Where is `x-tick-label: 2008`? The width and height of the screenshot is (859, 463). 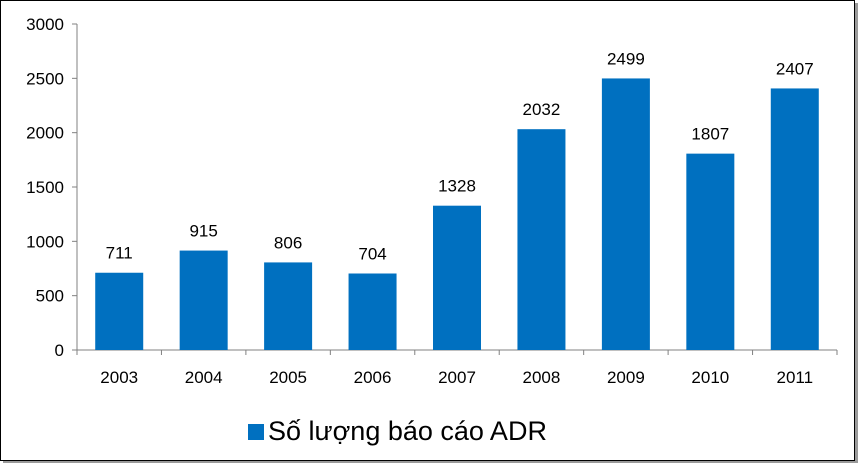
x-tick-label: 2008 is located at coordinates (542, 377).